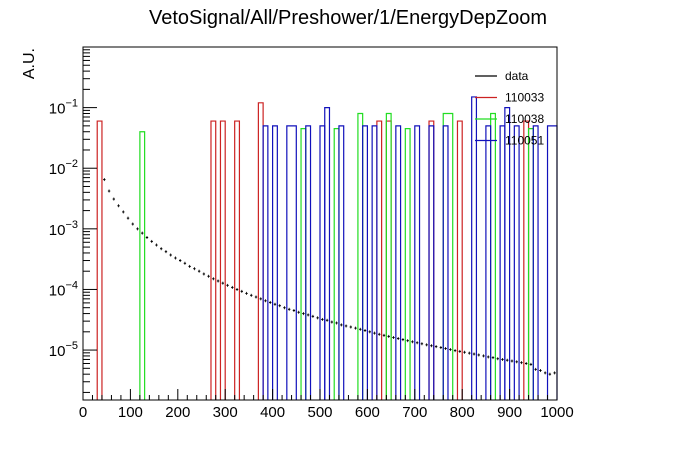 The width and height of the screenshot is (696, 472). I want to click on x-tick-label: 0, so click(83, 412).